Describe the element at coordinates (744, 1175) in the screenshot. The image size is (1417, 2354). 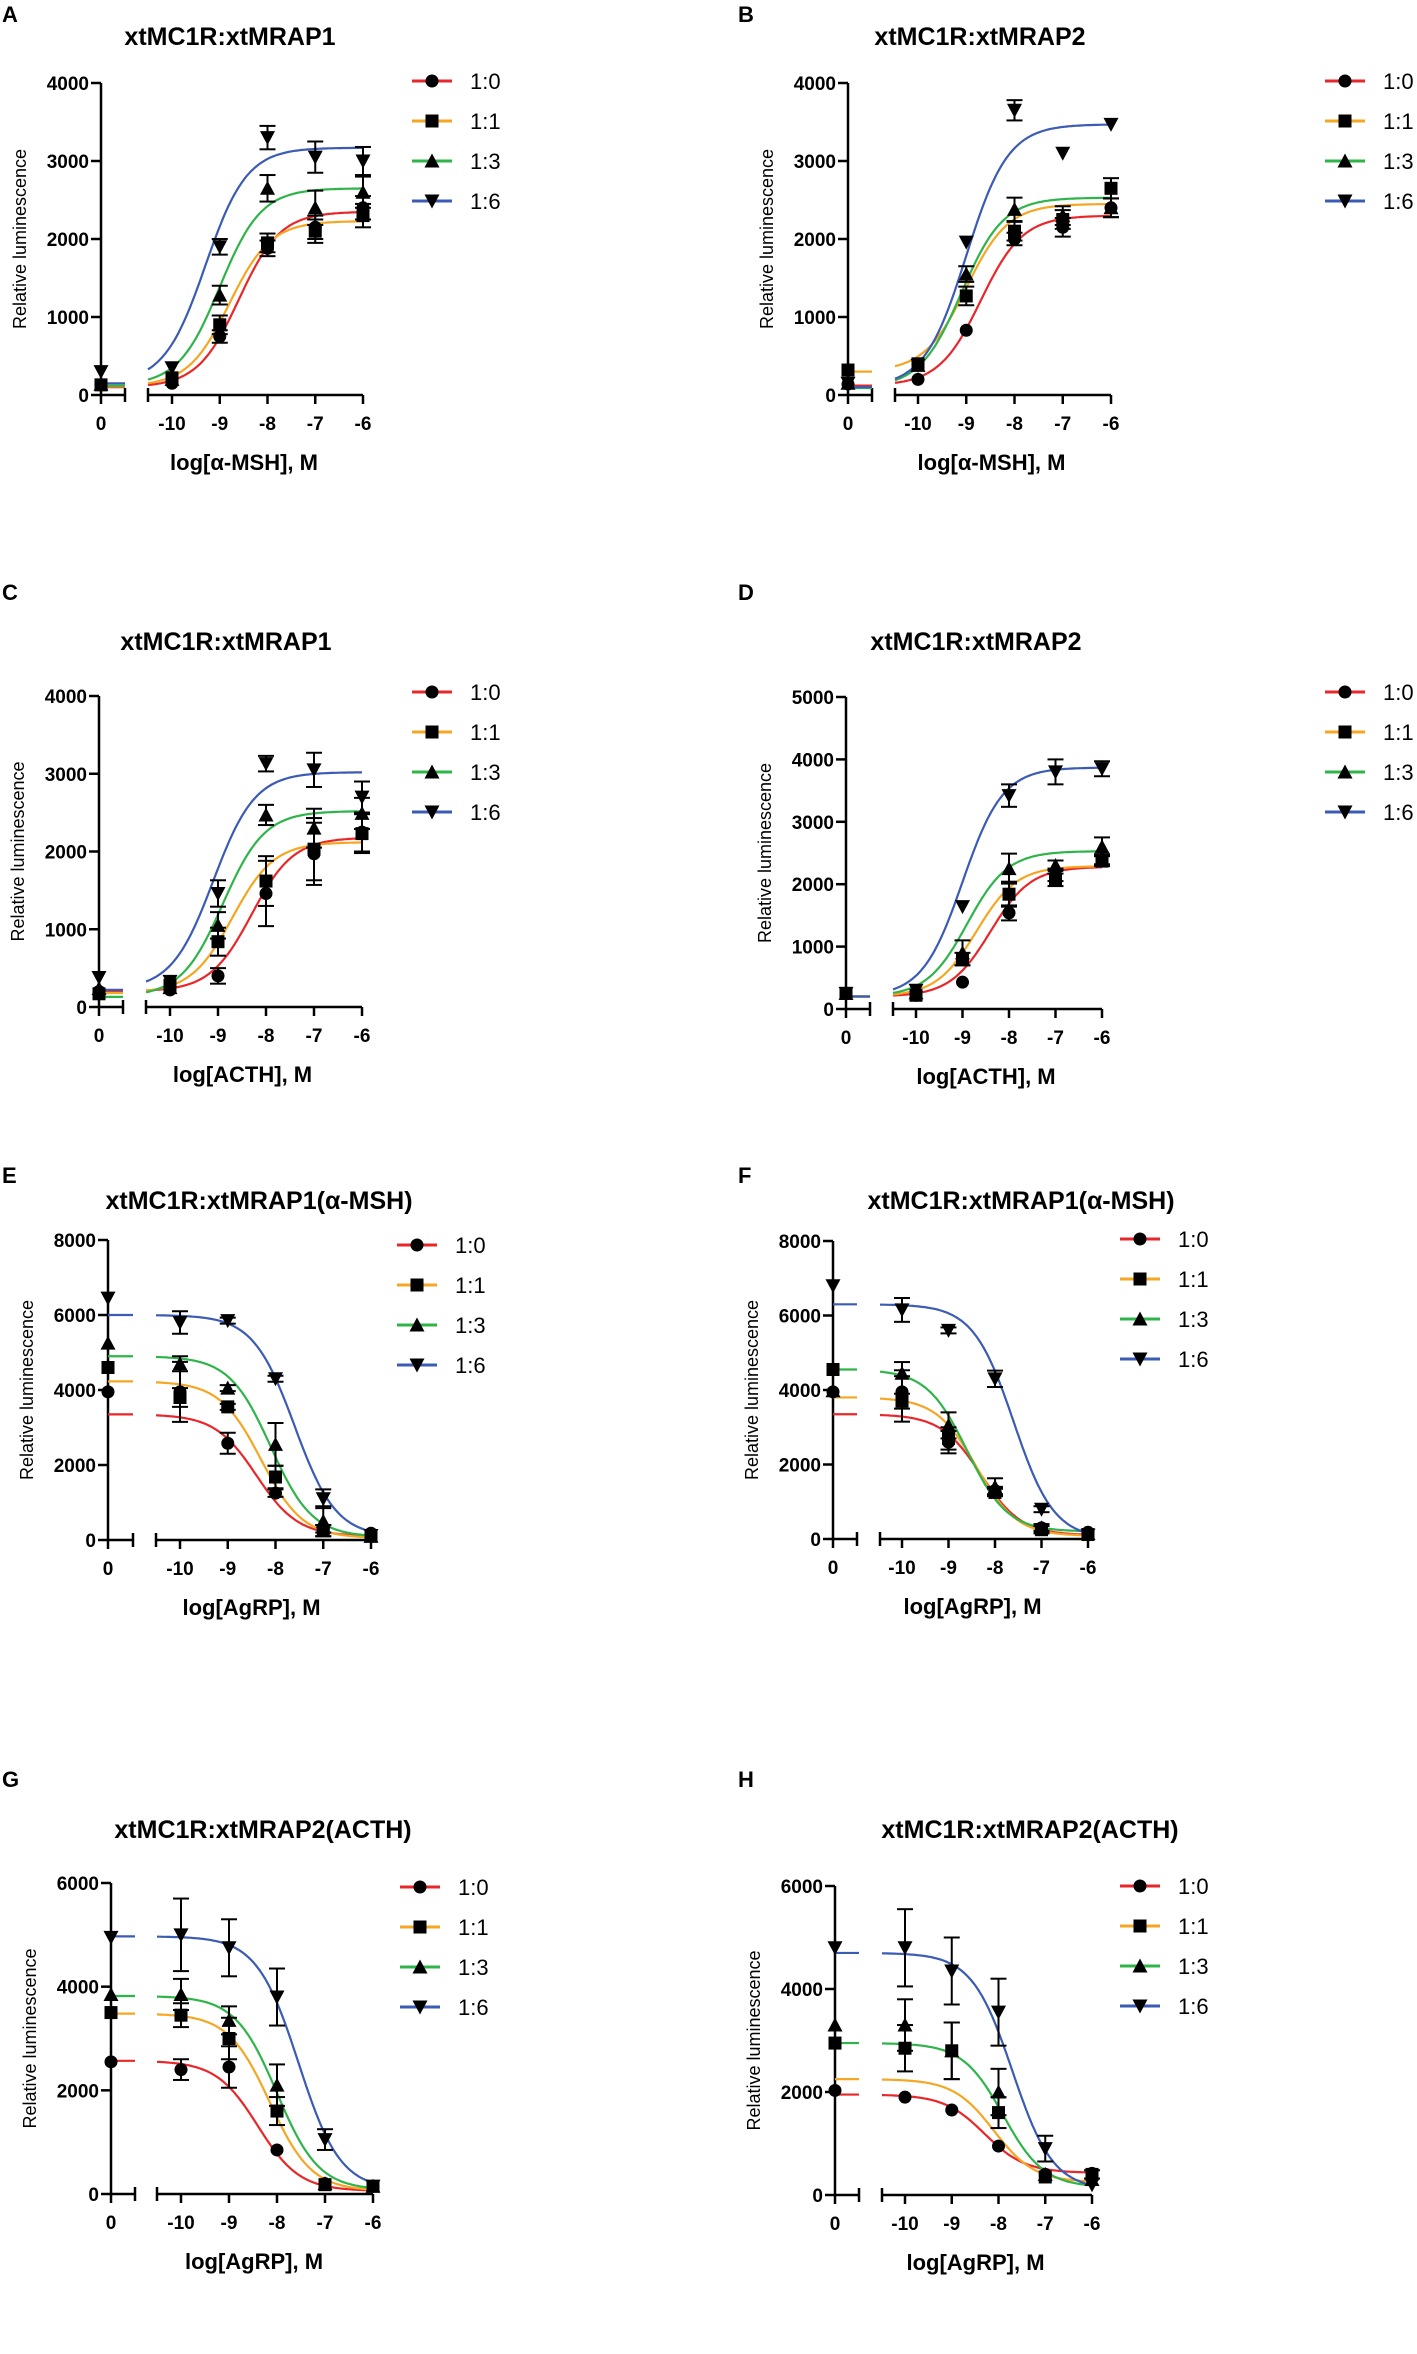
I see `panel-letter: F` at that location.